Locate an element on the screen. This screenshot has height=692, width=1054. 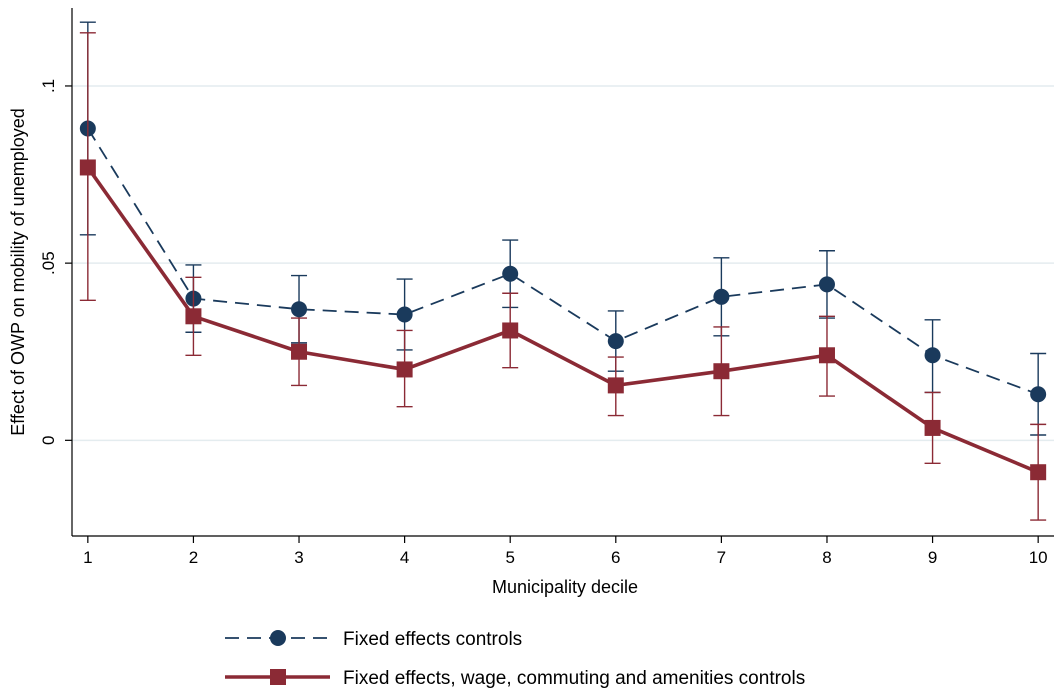
x-tick-label: 4 is located at coordinates (404, 557).